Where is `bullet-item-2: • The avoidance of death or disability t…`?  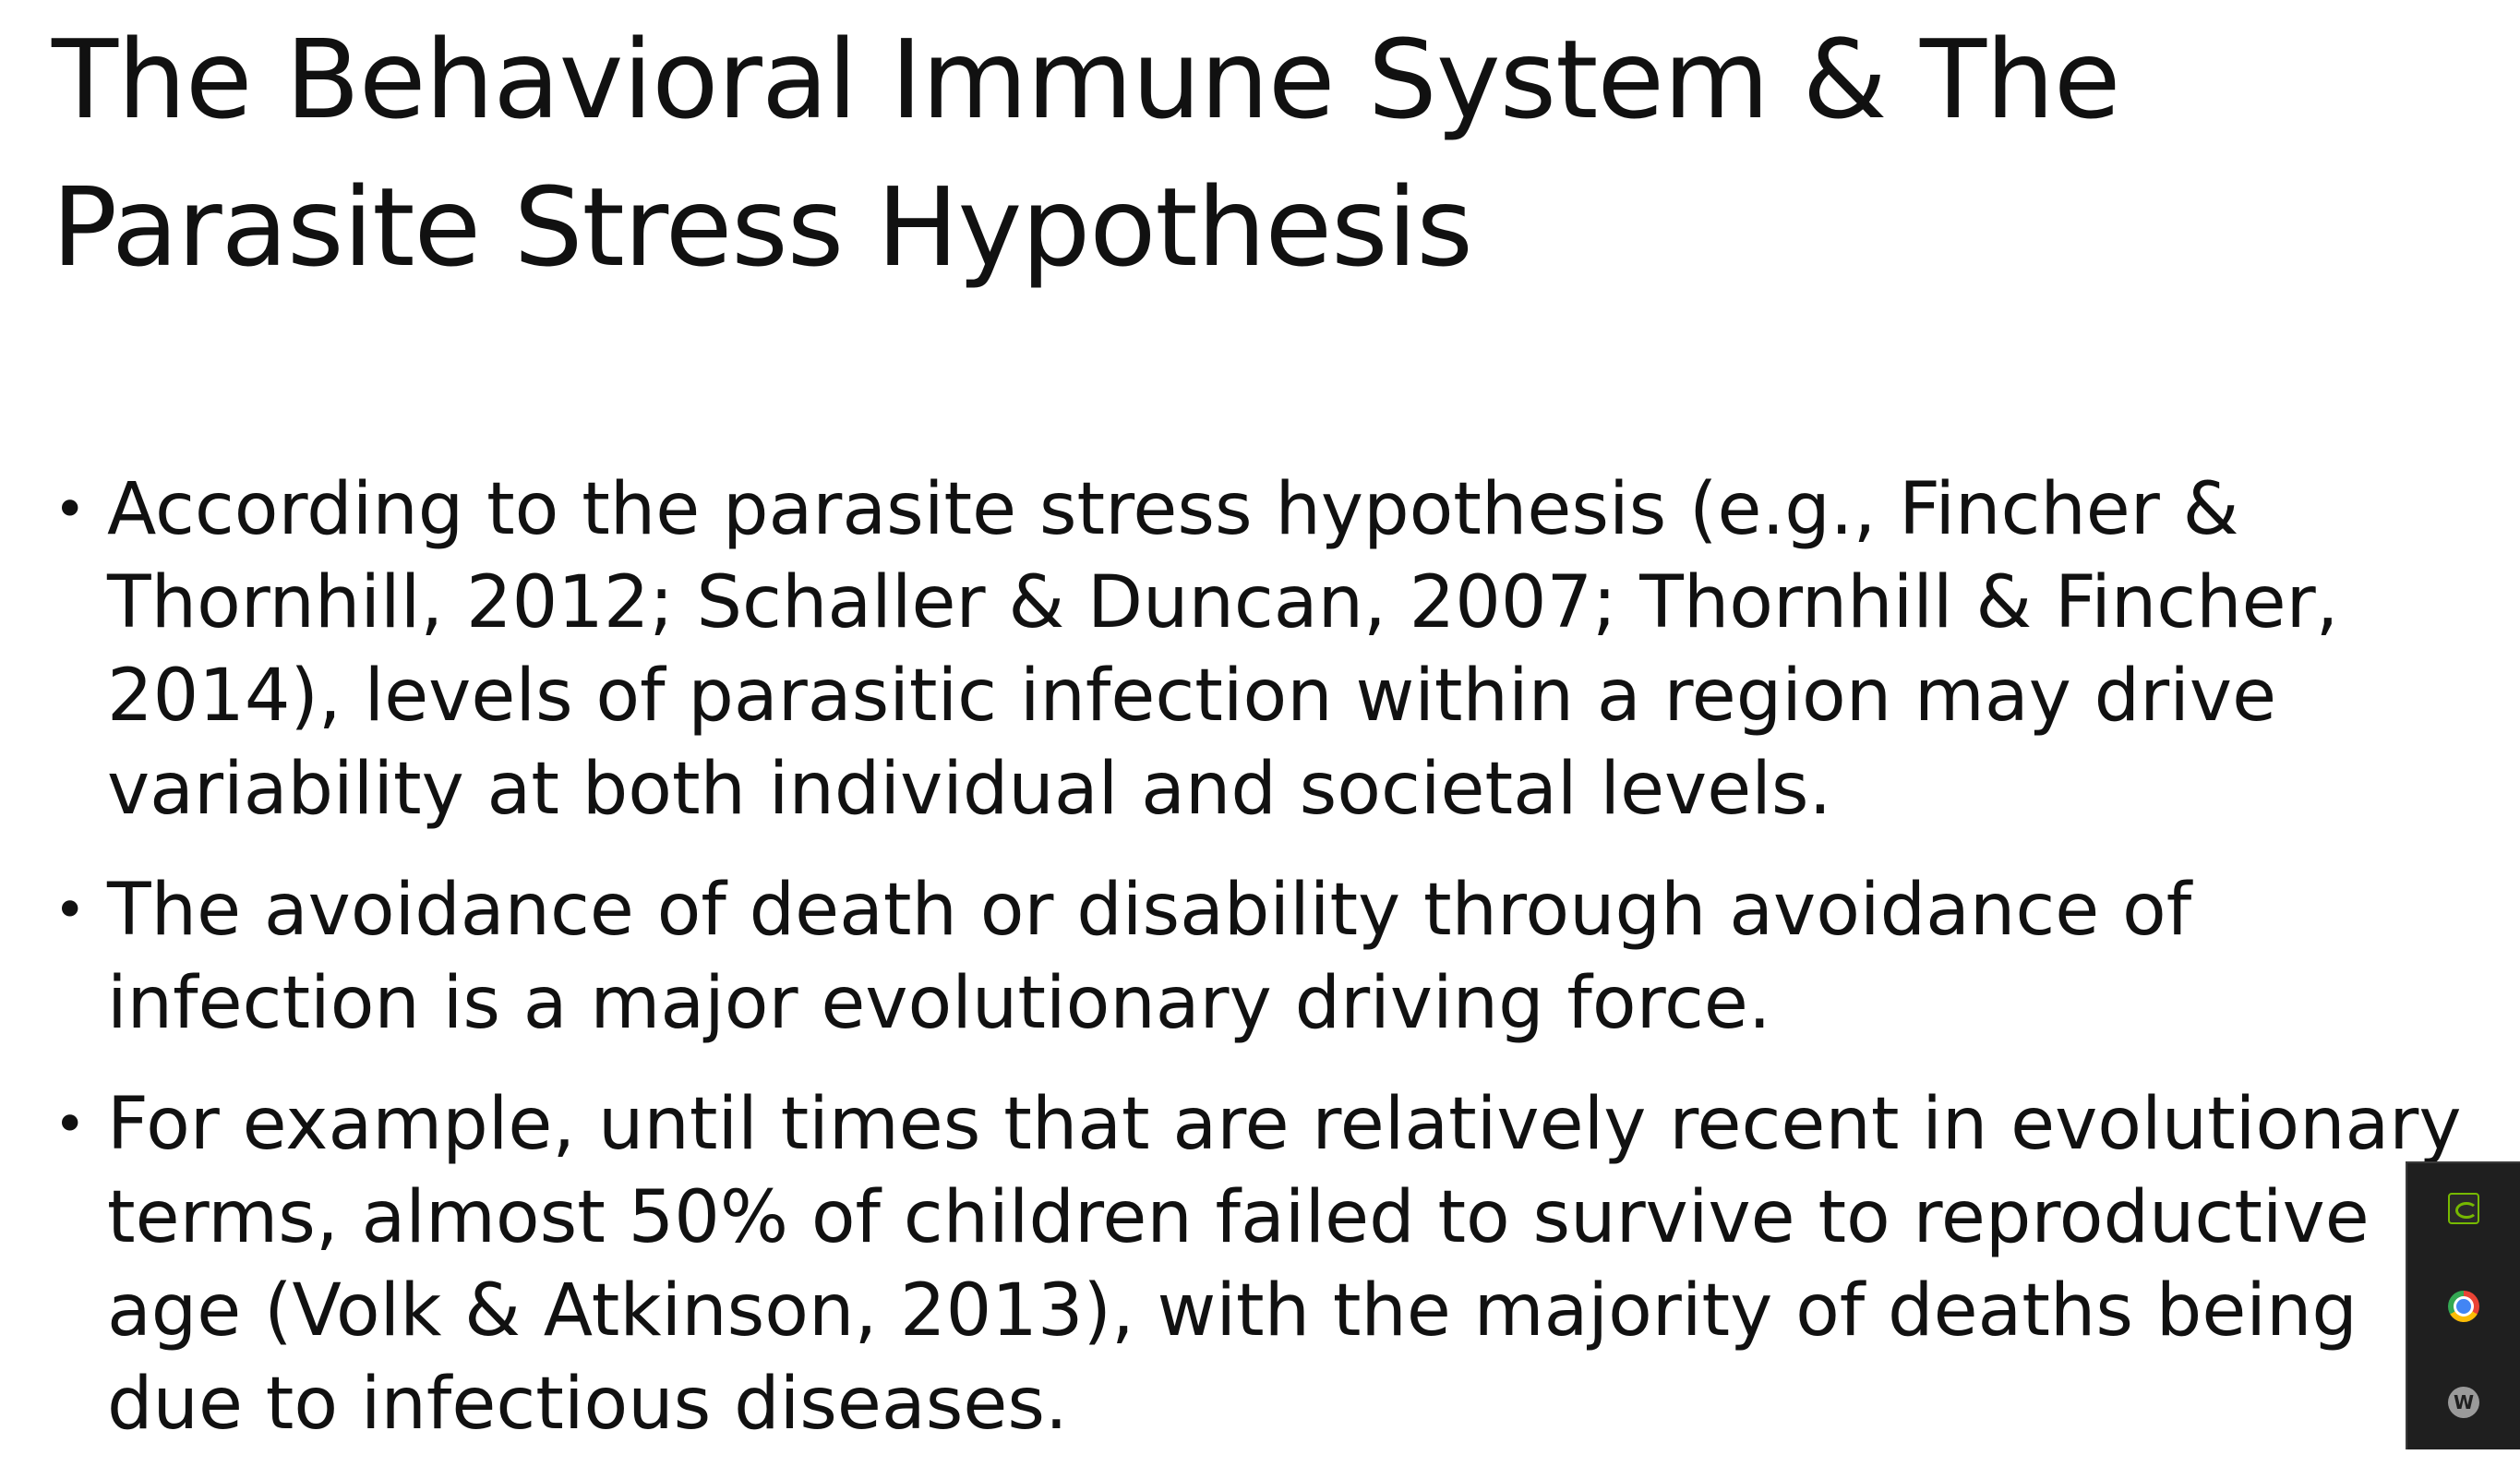 bullet-item-2: • The avoidance of death or disability t… is located at coordinates (1272, 957).